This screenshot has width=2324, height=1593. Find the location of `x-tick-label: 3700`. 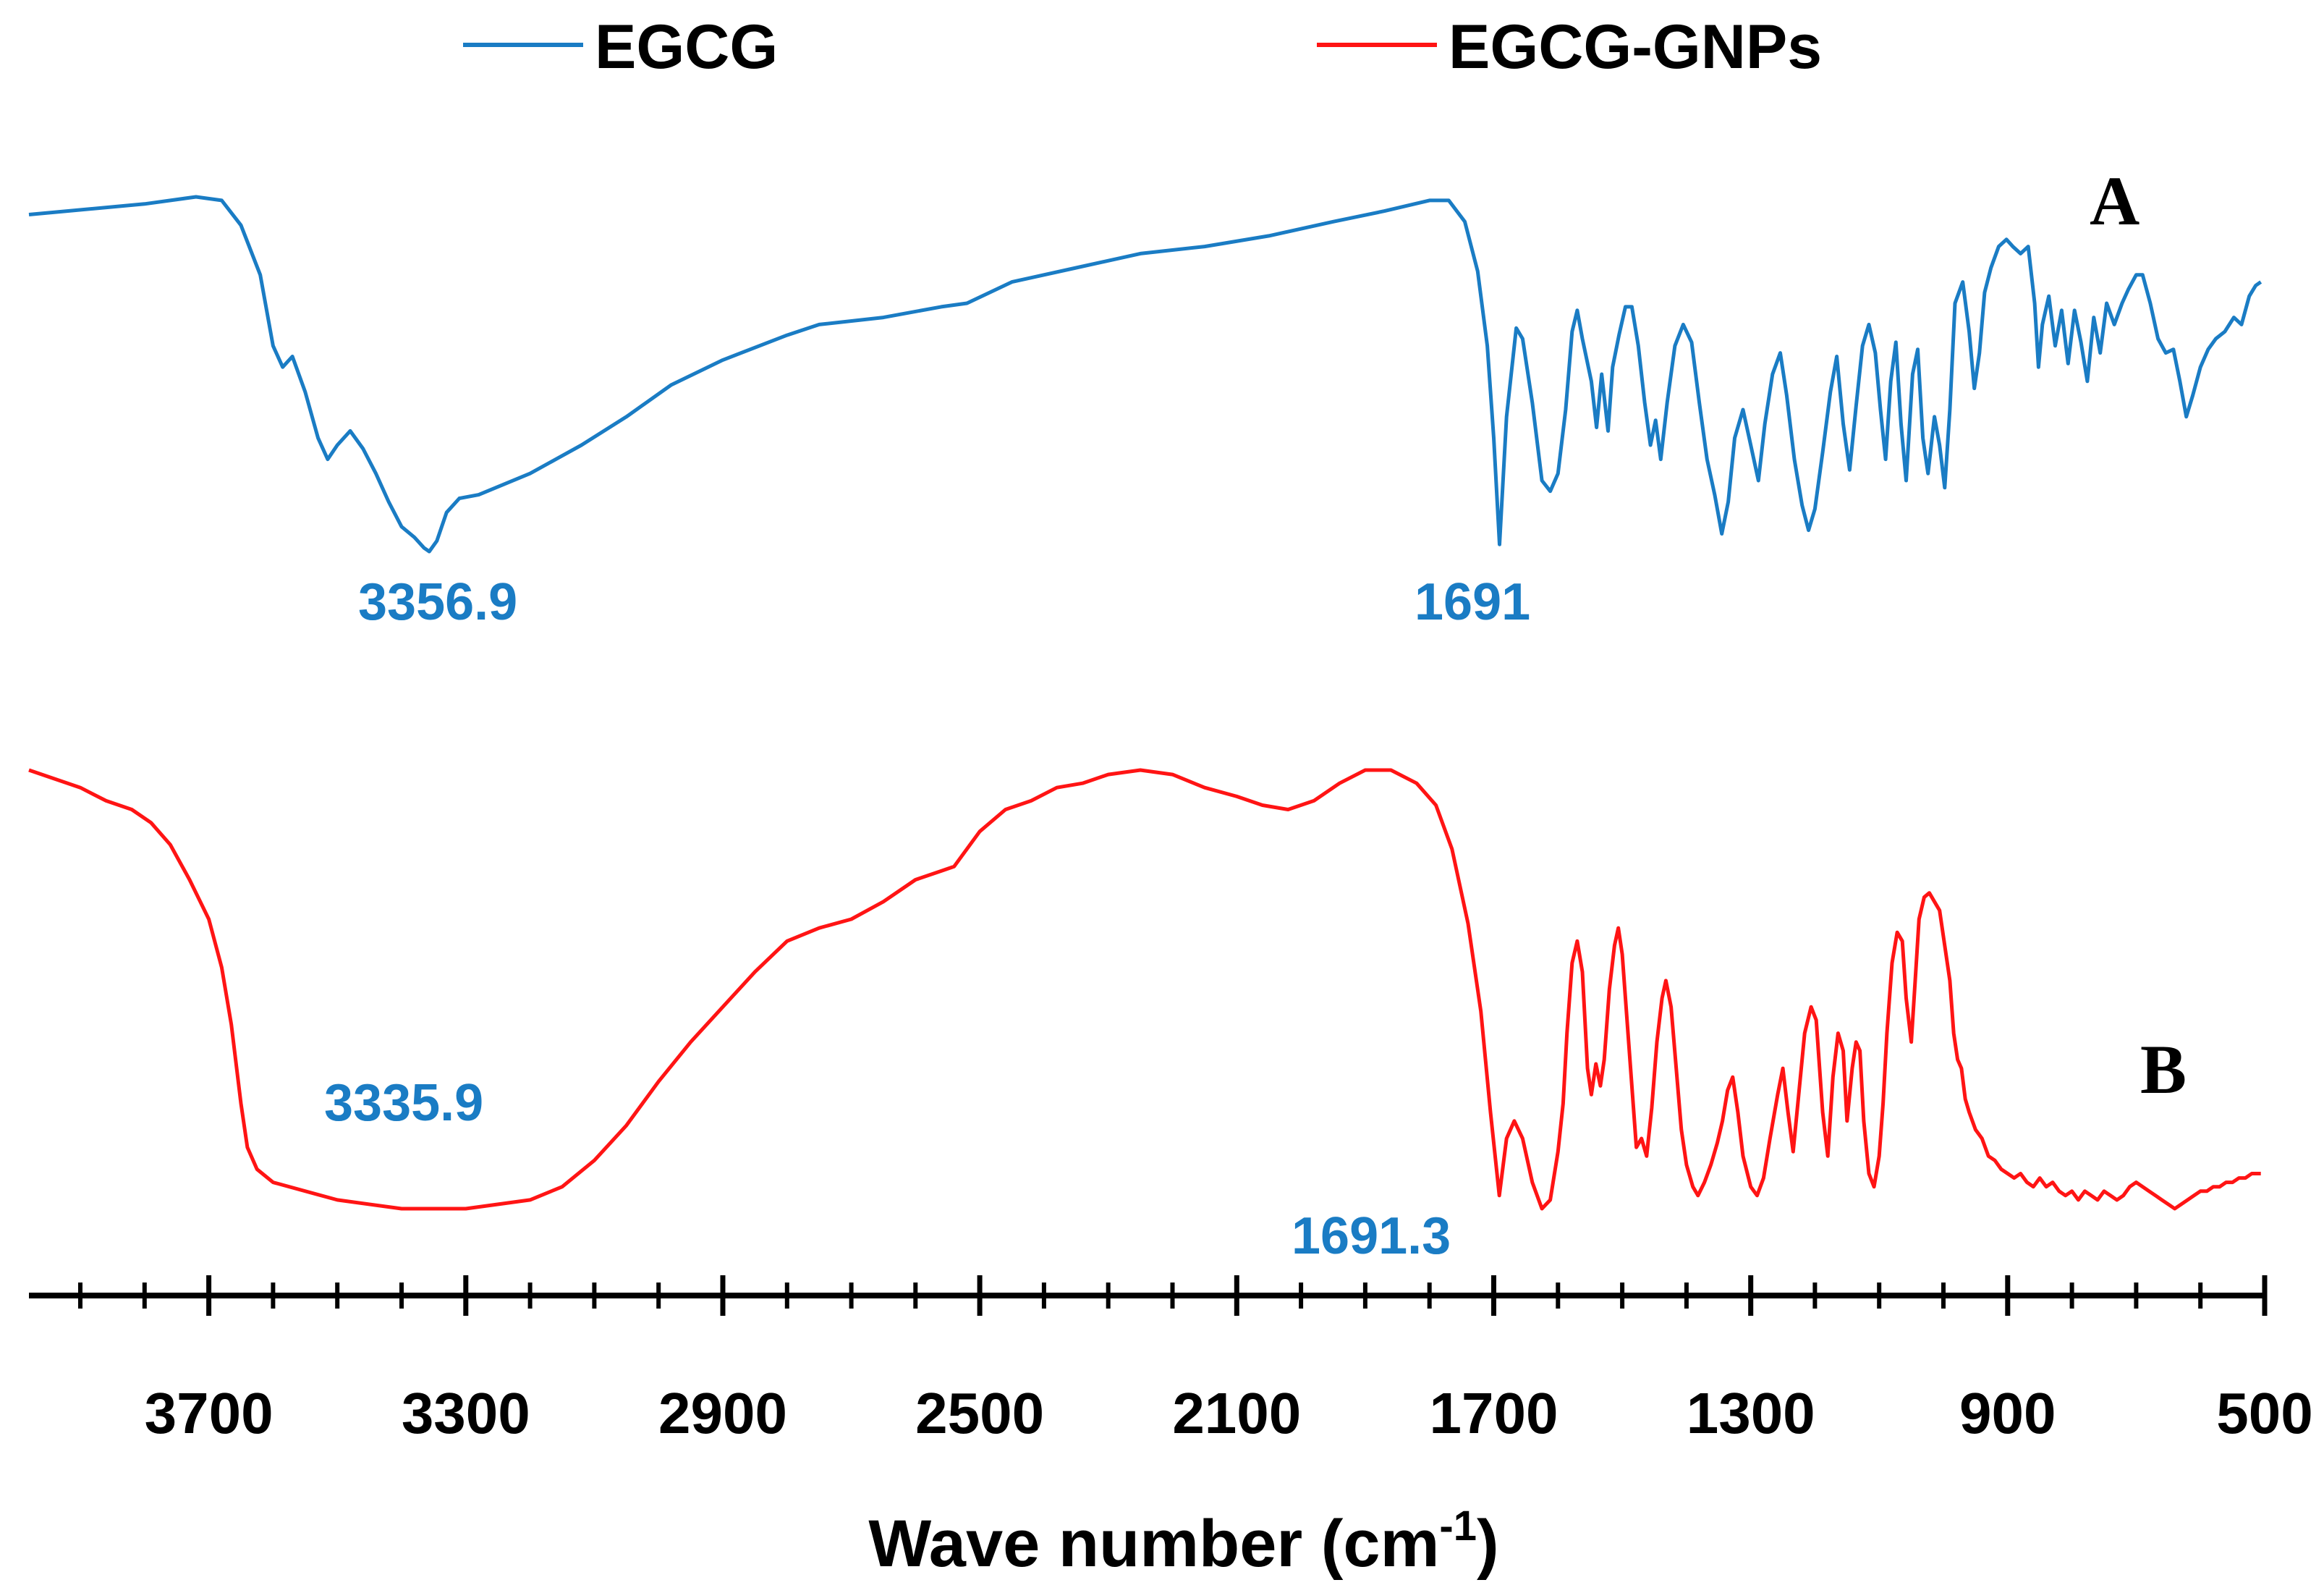

x-tick-label: 3700 is located at coordinates (209, 1413).